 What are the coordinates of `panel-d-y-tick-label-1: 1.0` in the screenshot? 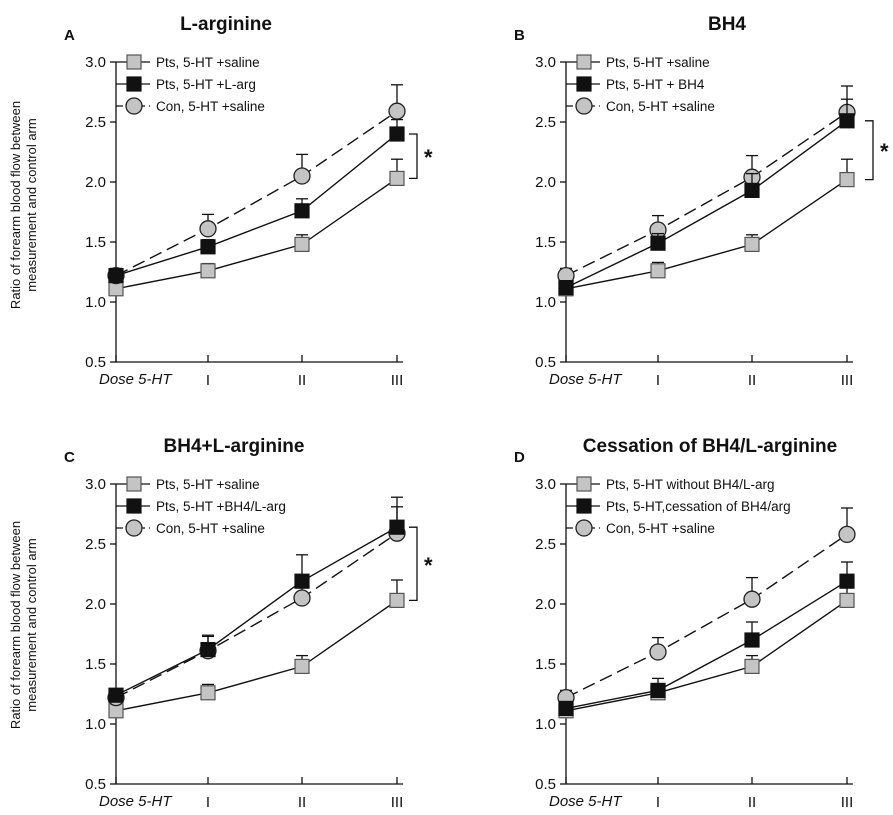 It's located at (545, 724).